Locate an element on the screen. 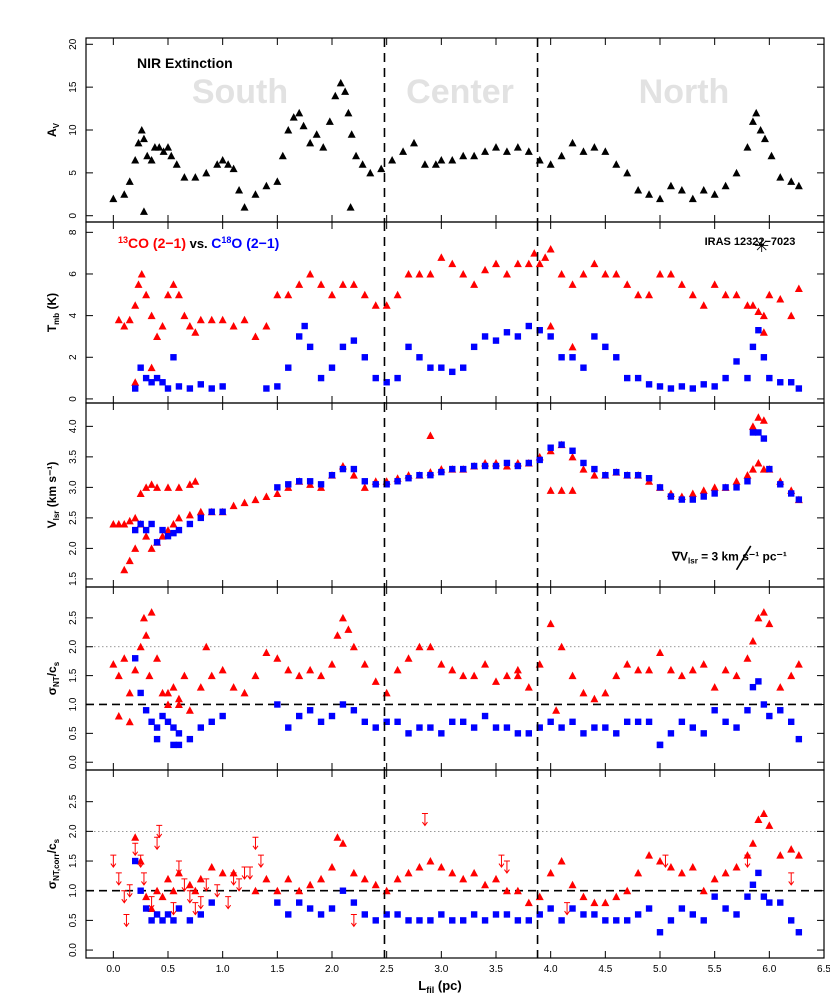 The height and width of the screenshot is (997, 830). tmb-y-tick-label: 0 is located at coordinates (73, 399).